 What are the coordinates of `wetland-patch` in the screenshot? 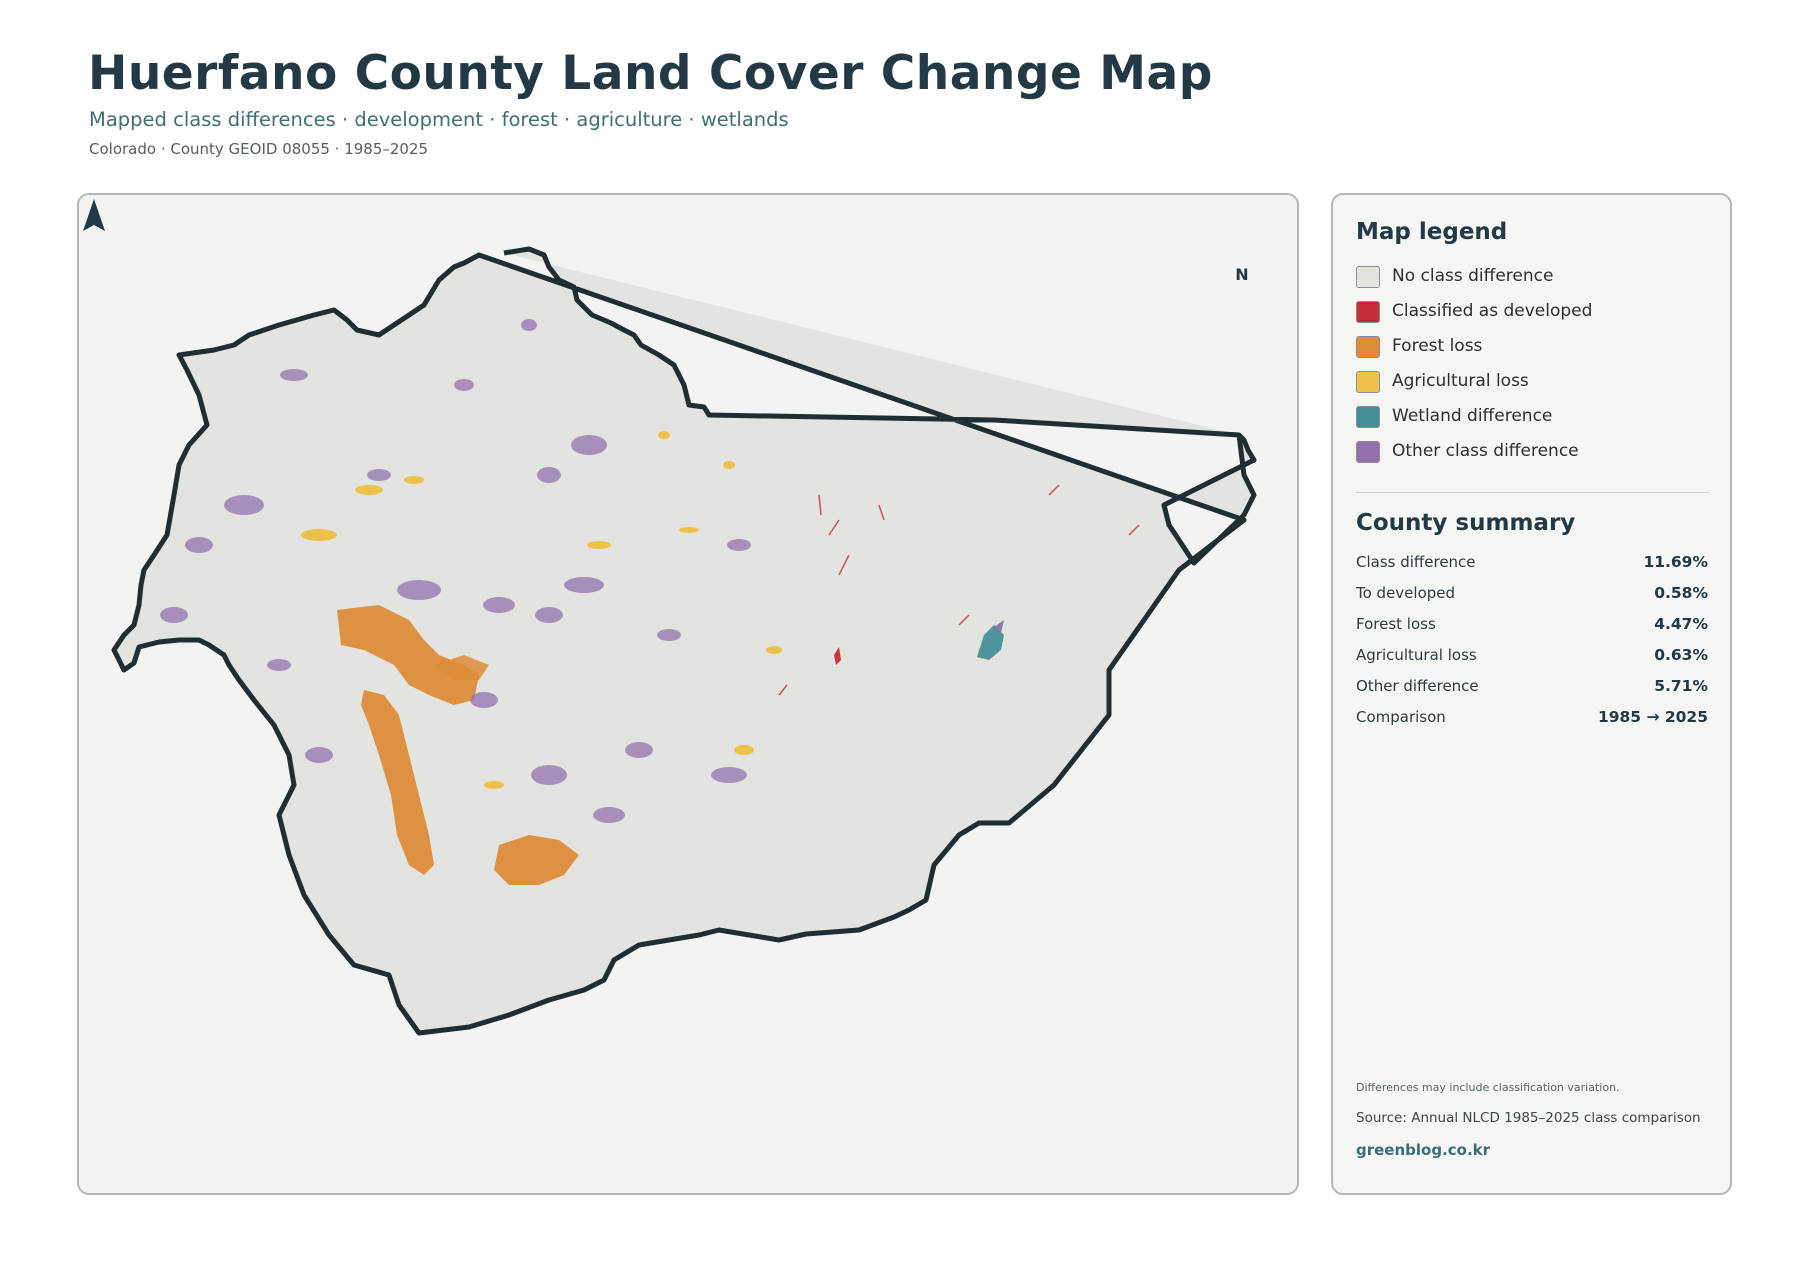 It's located at (990, 642).